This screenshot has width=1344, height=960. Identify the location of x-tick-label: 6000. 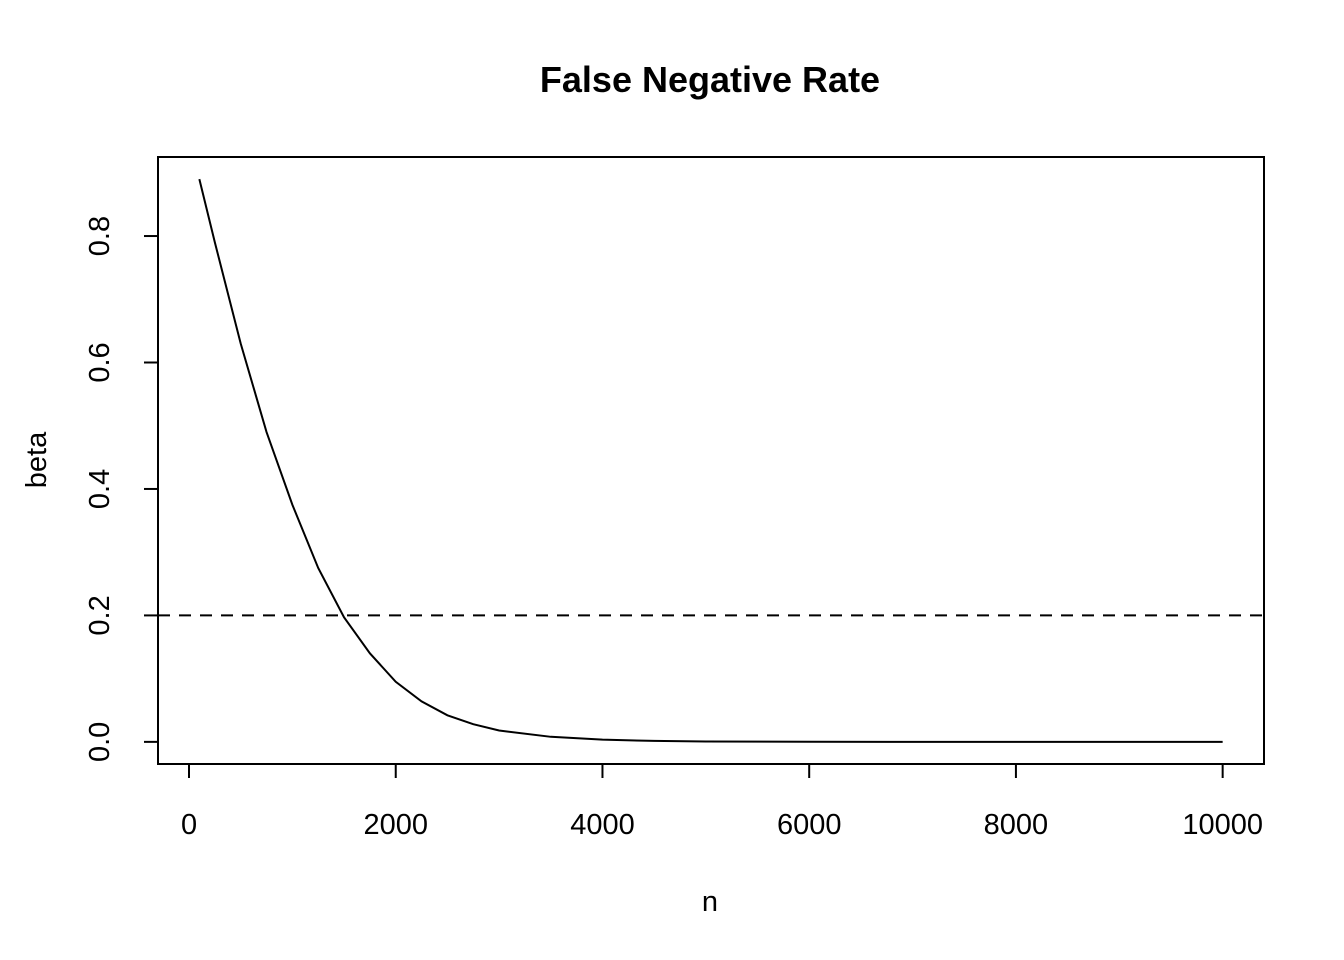
(809, 825).